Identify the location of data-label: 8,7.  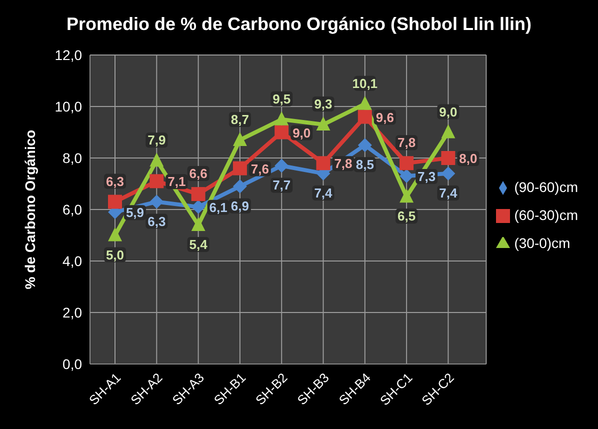
(239, 119).